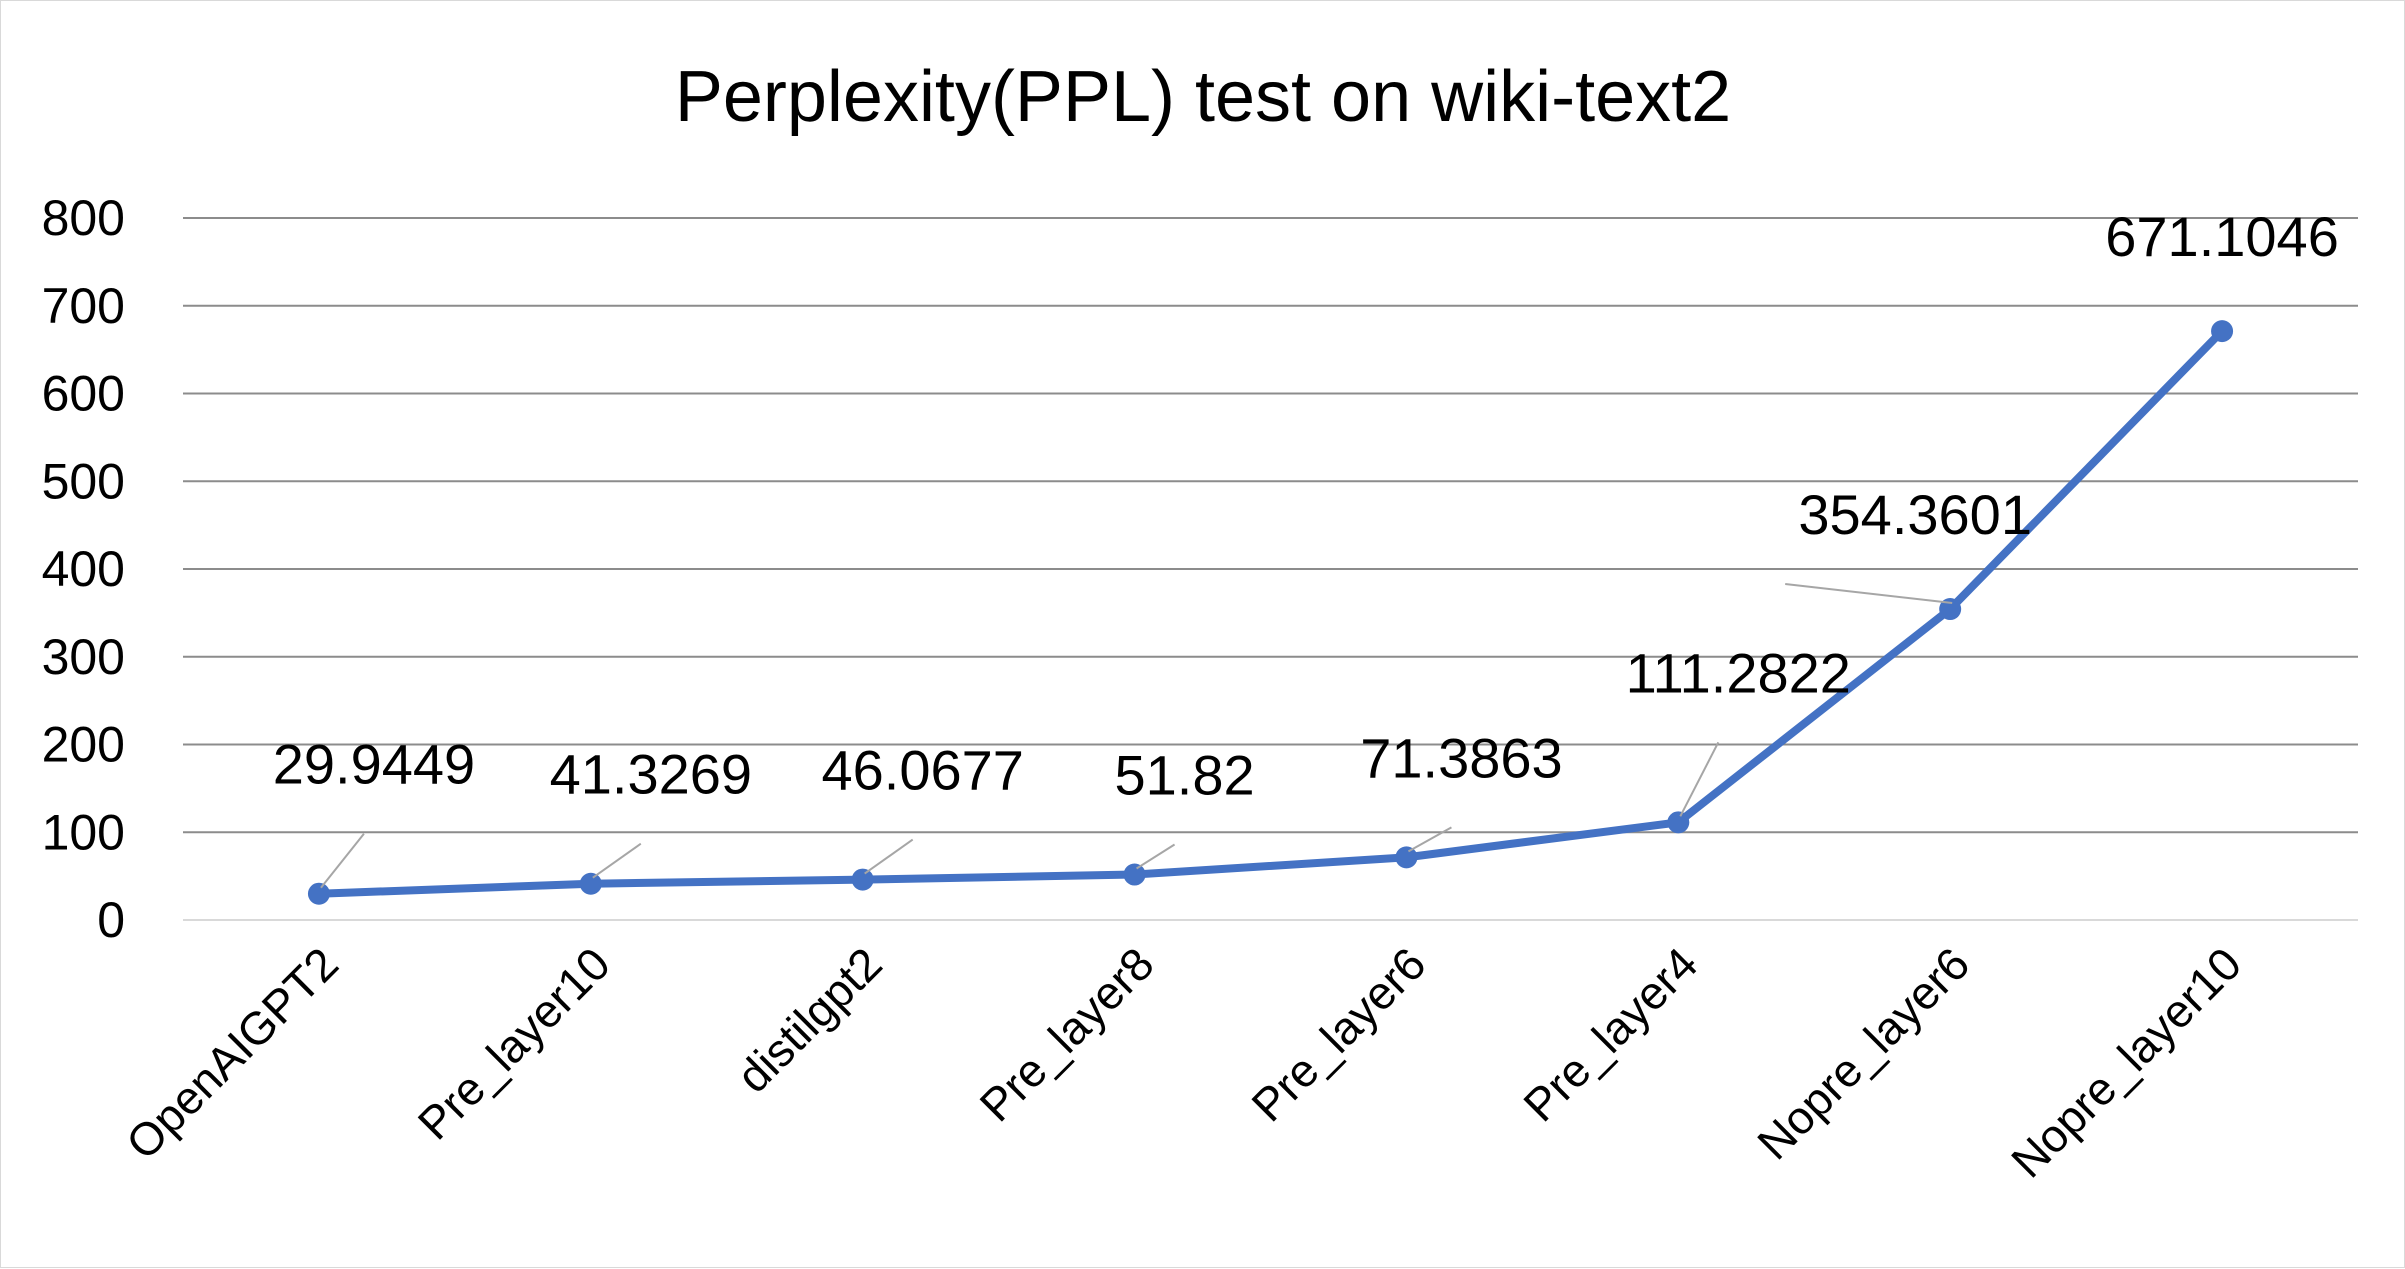 This screenshot has width=2405, height=1269. Describe the element at coordinates (83, 394) in the screenshot. I see `y-tick-label: 600` at that location.